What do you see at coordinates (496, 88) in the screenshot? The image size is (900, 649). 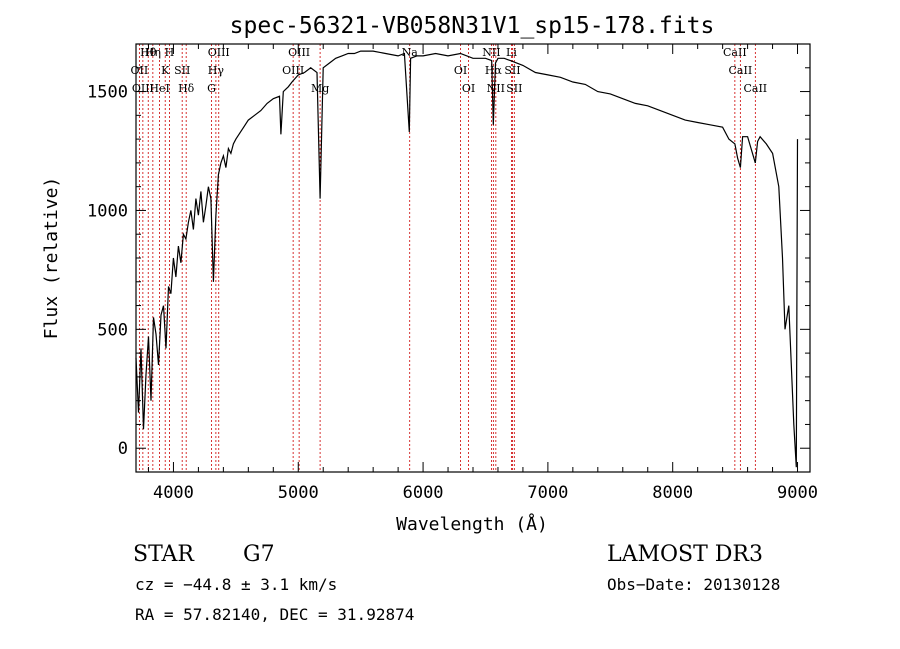 I see `marker-label-20: NII` at bounding box center [496, 88].